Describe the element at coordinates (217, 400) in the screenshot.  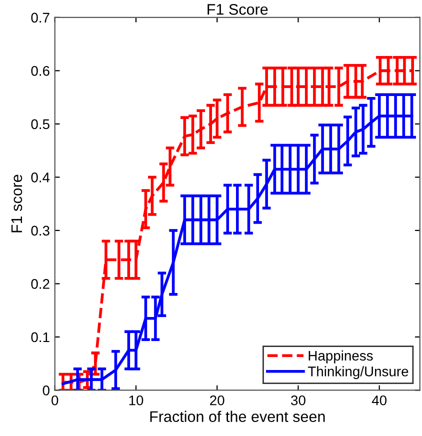
I see `x-tick-label: 20` at that location.